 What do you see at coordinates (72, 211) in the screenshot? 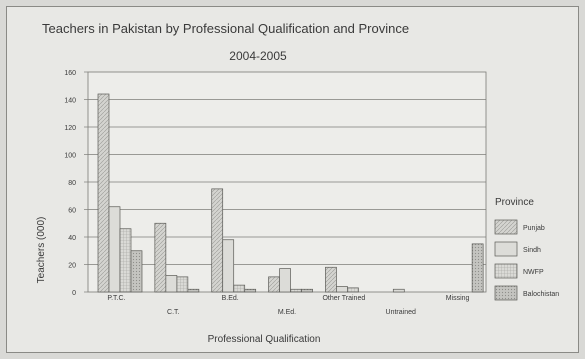
I see `y-tick-label: 60` at bounding box center [72, 211].